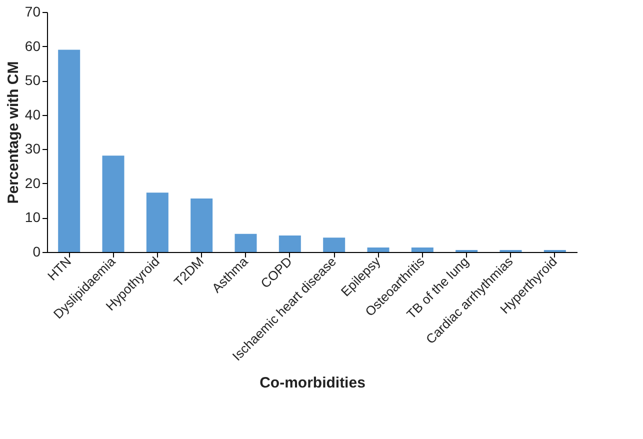 This screenshot has width=643, height=439. Describe the element at coordinates (32, 217) in the screenshot. I see `y-tick-label: 10` at that location.